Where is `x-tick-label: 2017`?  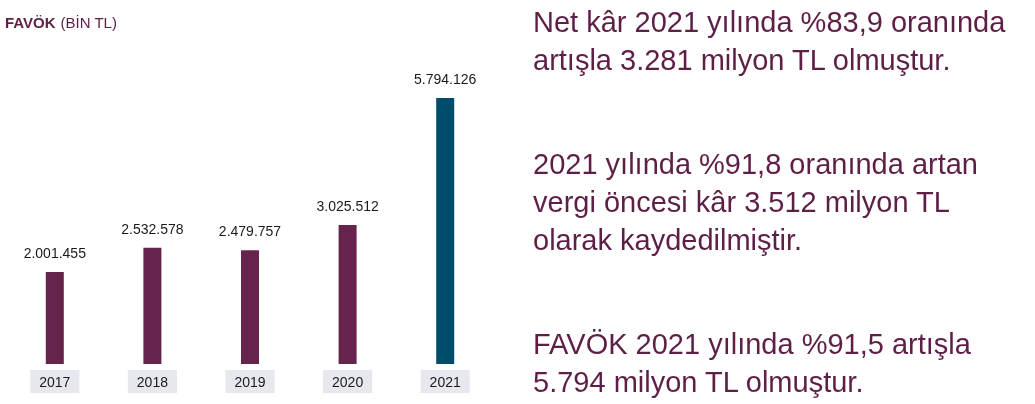
x-tick-label: 2017 is located at coordinates (55, 382).